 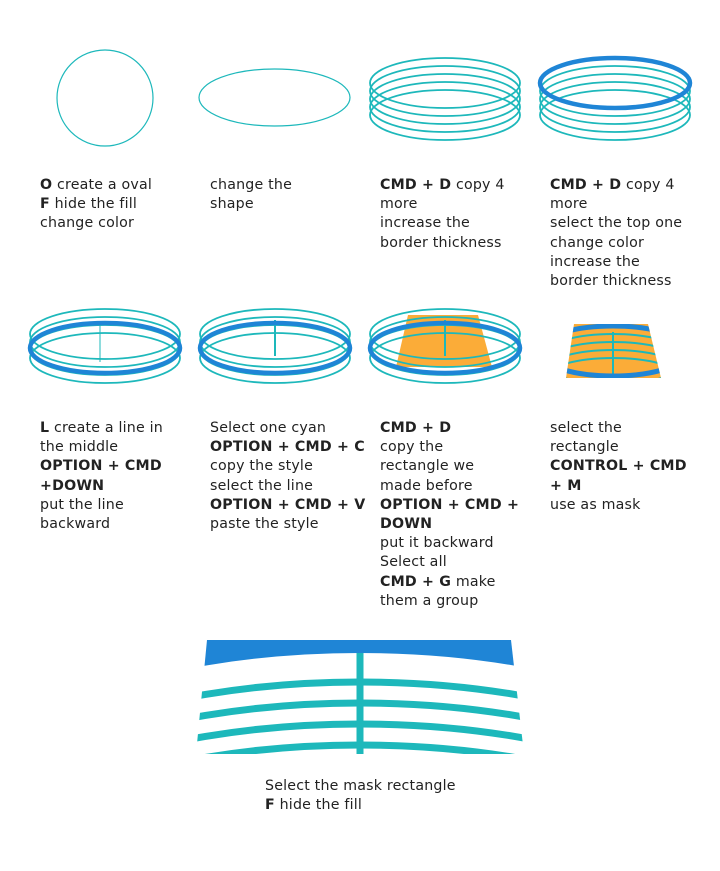 I want to click on instruction-text: Select the mask rectangle, so click(x=360, y=786).